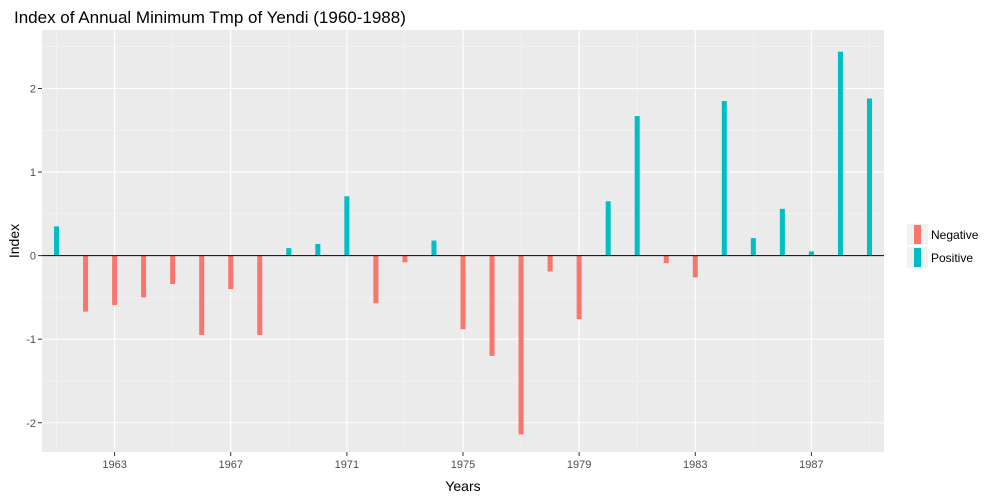 The image size is (1000, 500). What do you see at coordinates (608, 228) in the screenshot?
I see `bar-1980` at bounding box center [608, 228].